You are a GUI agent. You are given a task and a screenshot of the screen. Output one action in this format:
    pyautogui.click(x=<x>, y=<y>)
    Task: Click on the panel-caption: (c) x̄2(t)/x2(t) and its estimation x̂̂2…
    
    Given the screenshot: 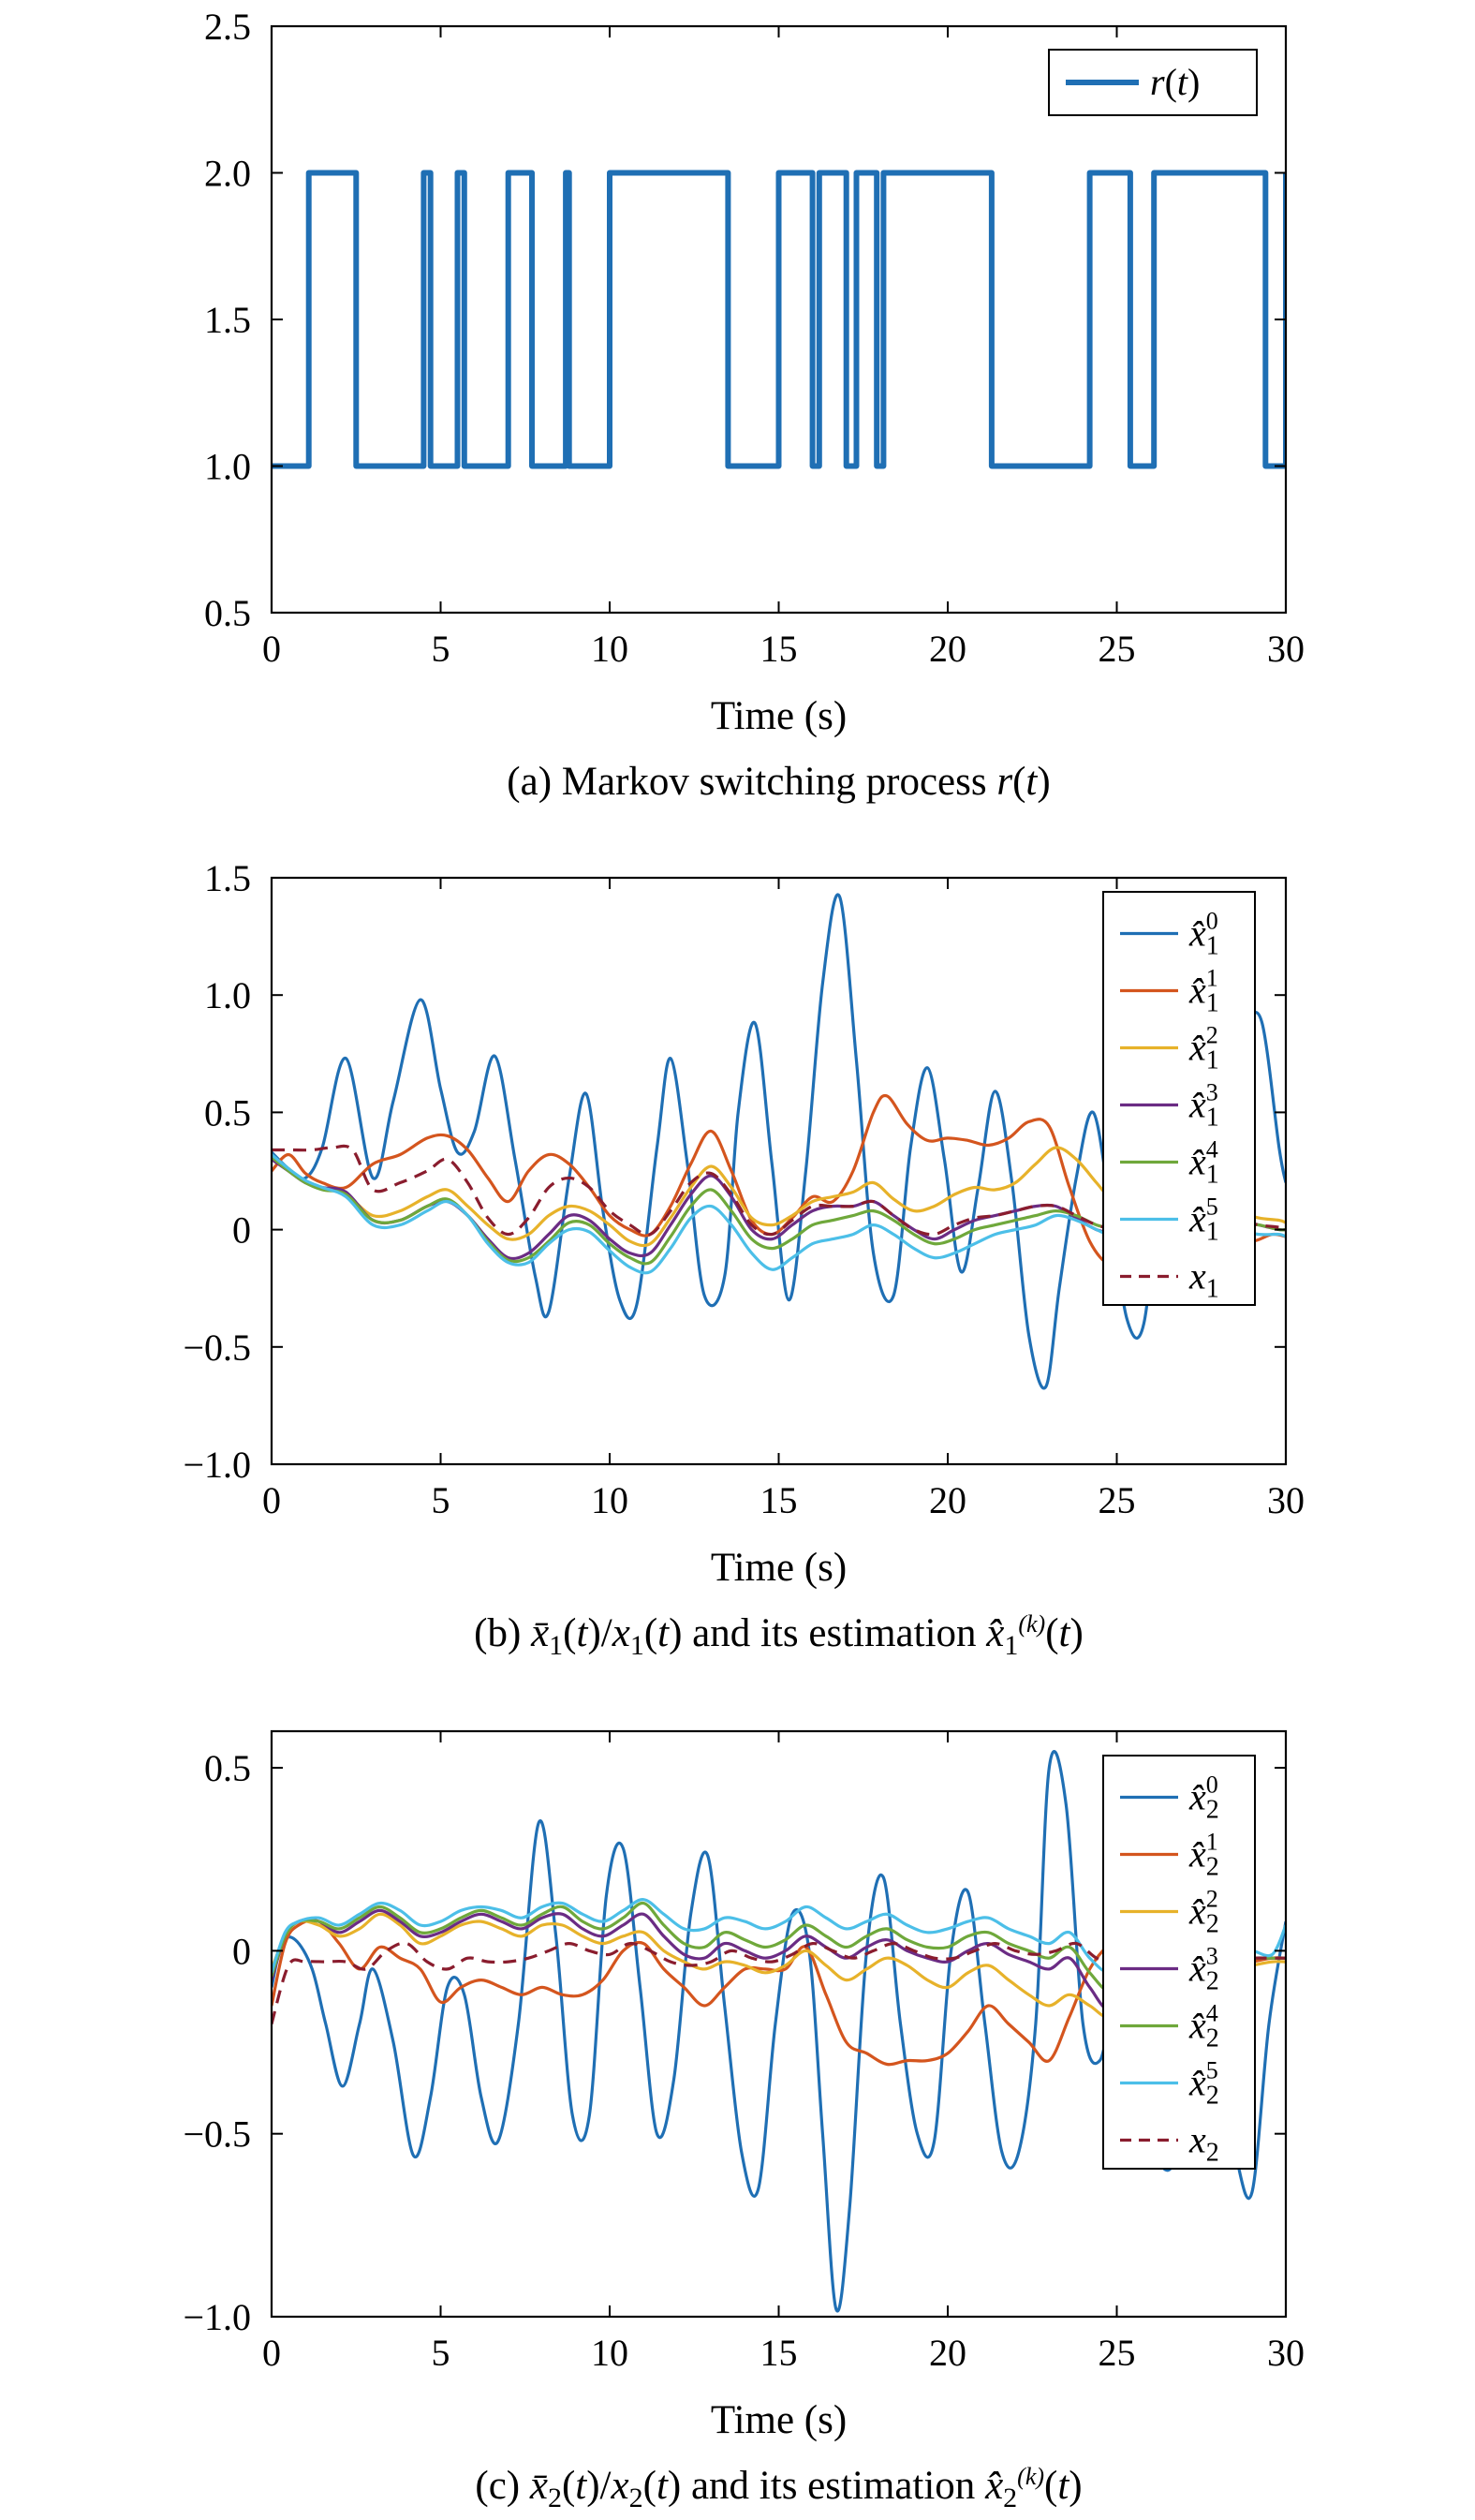 What is the action you would take?
    pyautogui.click(x=778, y=2488)
    